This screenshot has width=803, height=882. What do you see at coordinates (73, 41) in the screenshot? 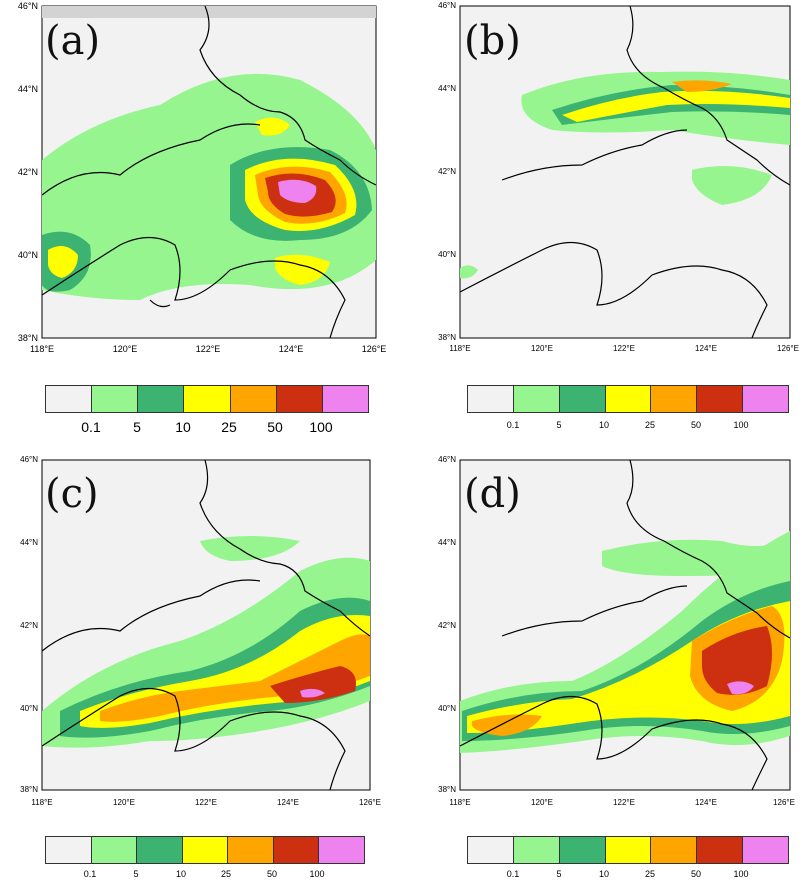
I see `panel-letter: (a)` at bounding box center [73, 41].